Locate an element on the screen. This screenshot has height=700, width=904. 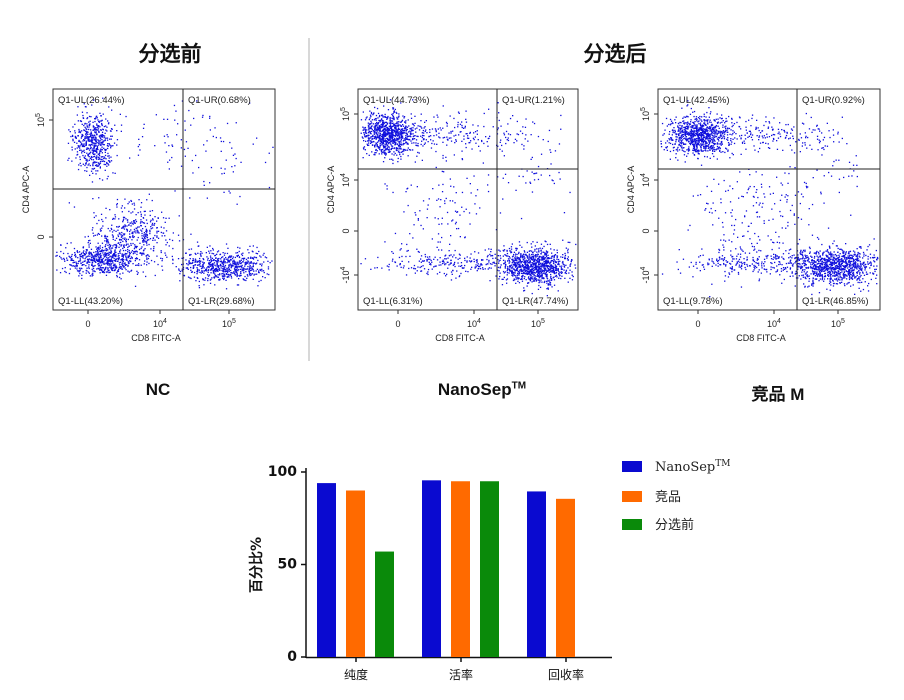
quadrant-label-ll: Q1-LL(43.20%) is located at coordinates (90, 301).